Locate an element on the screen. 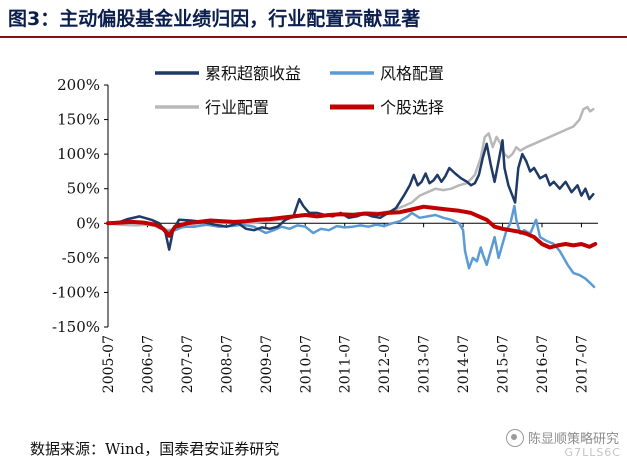  watermark: 陈显顺策略研究 is located at coordinates (562, 437).